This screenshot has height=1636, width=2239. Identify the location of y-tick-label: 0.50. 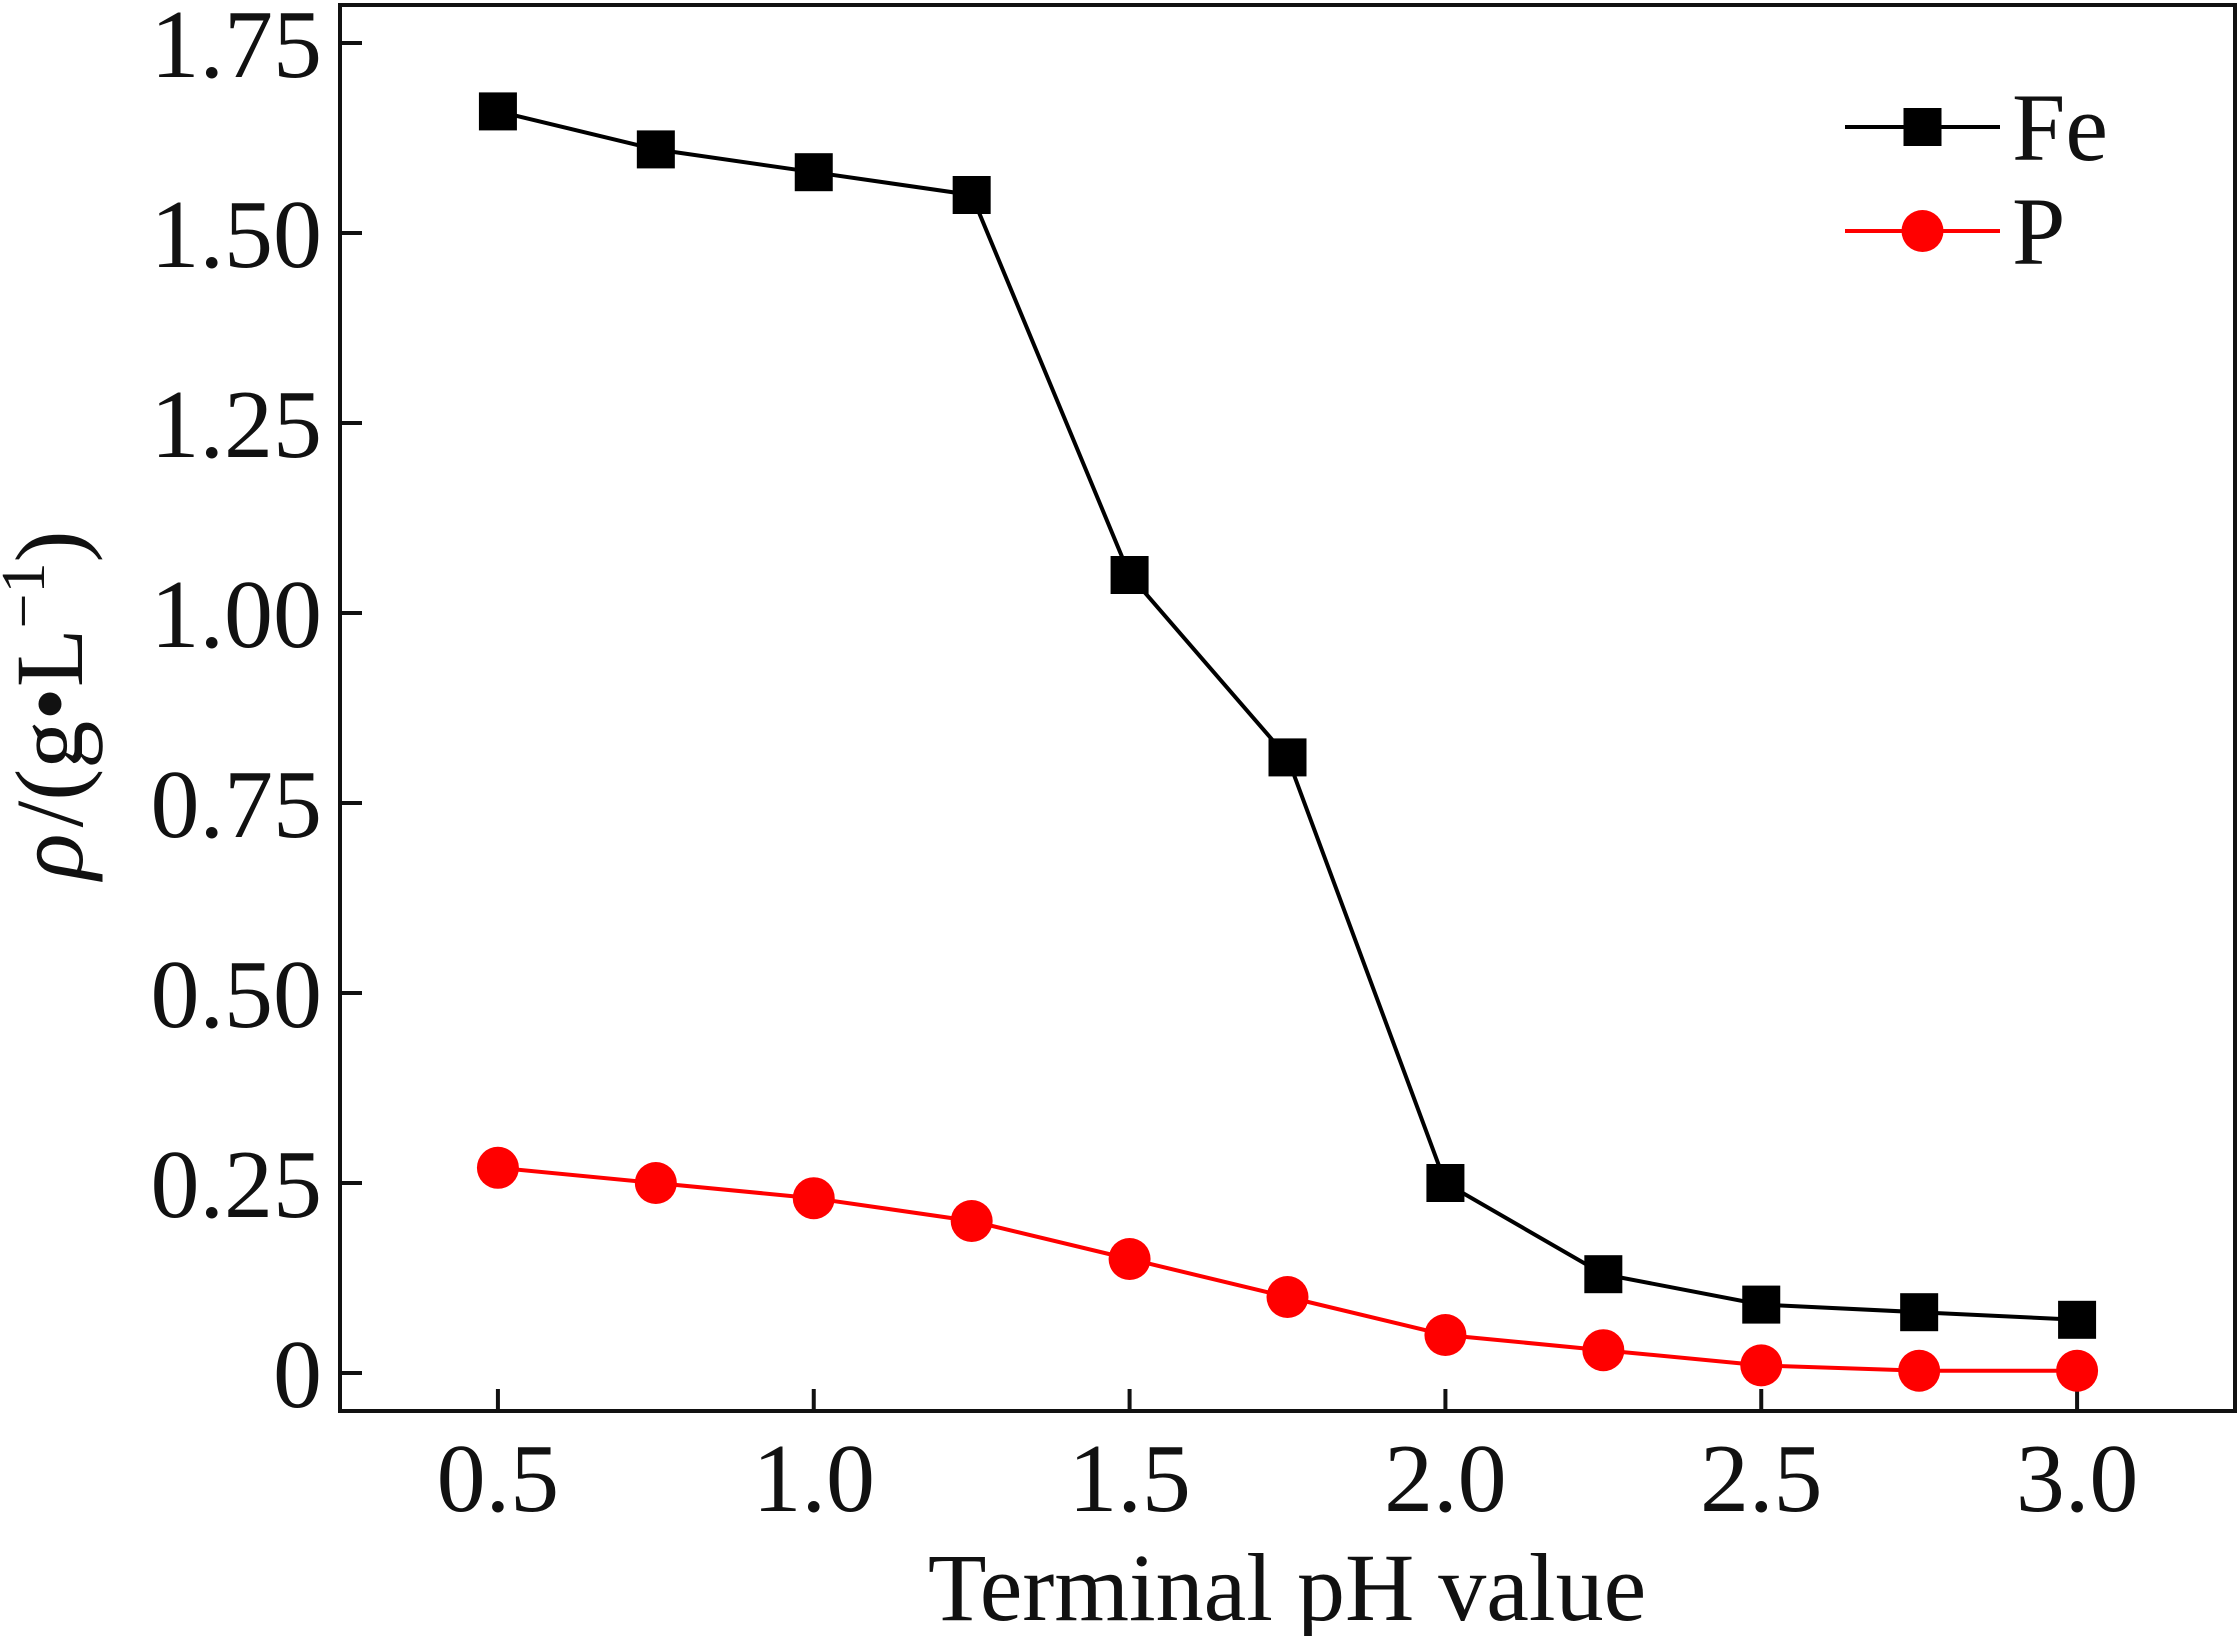
(237, 995).